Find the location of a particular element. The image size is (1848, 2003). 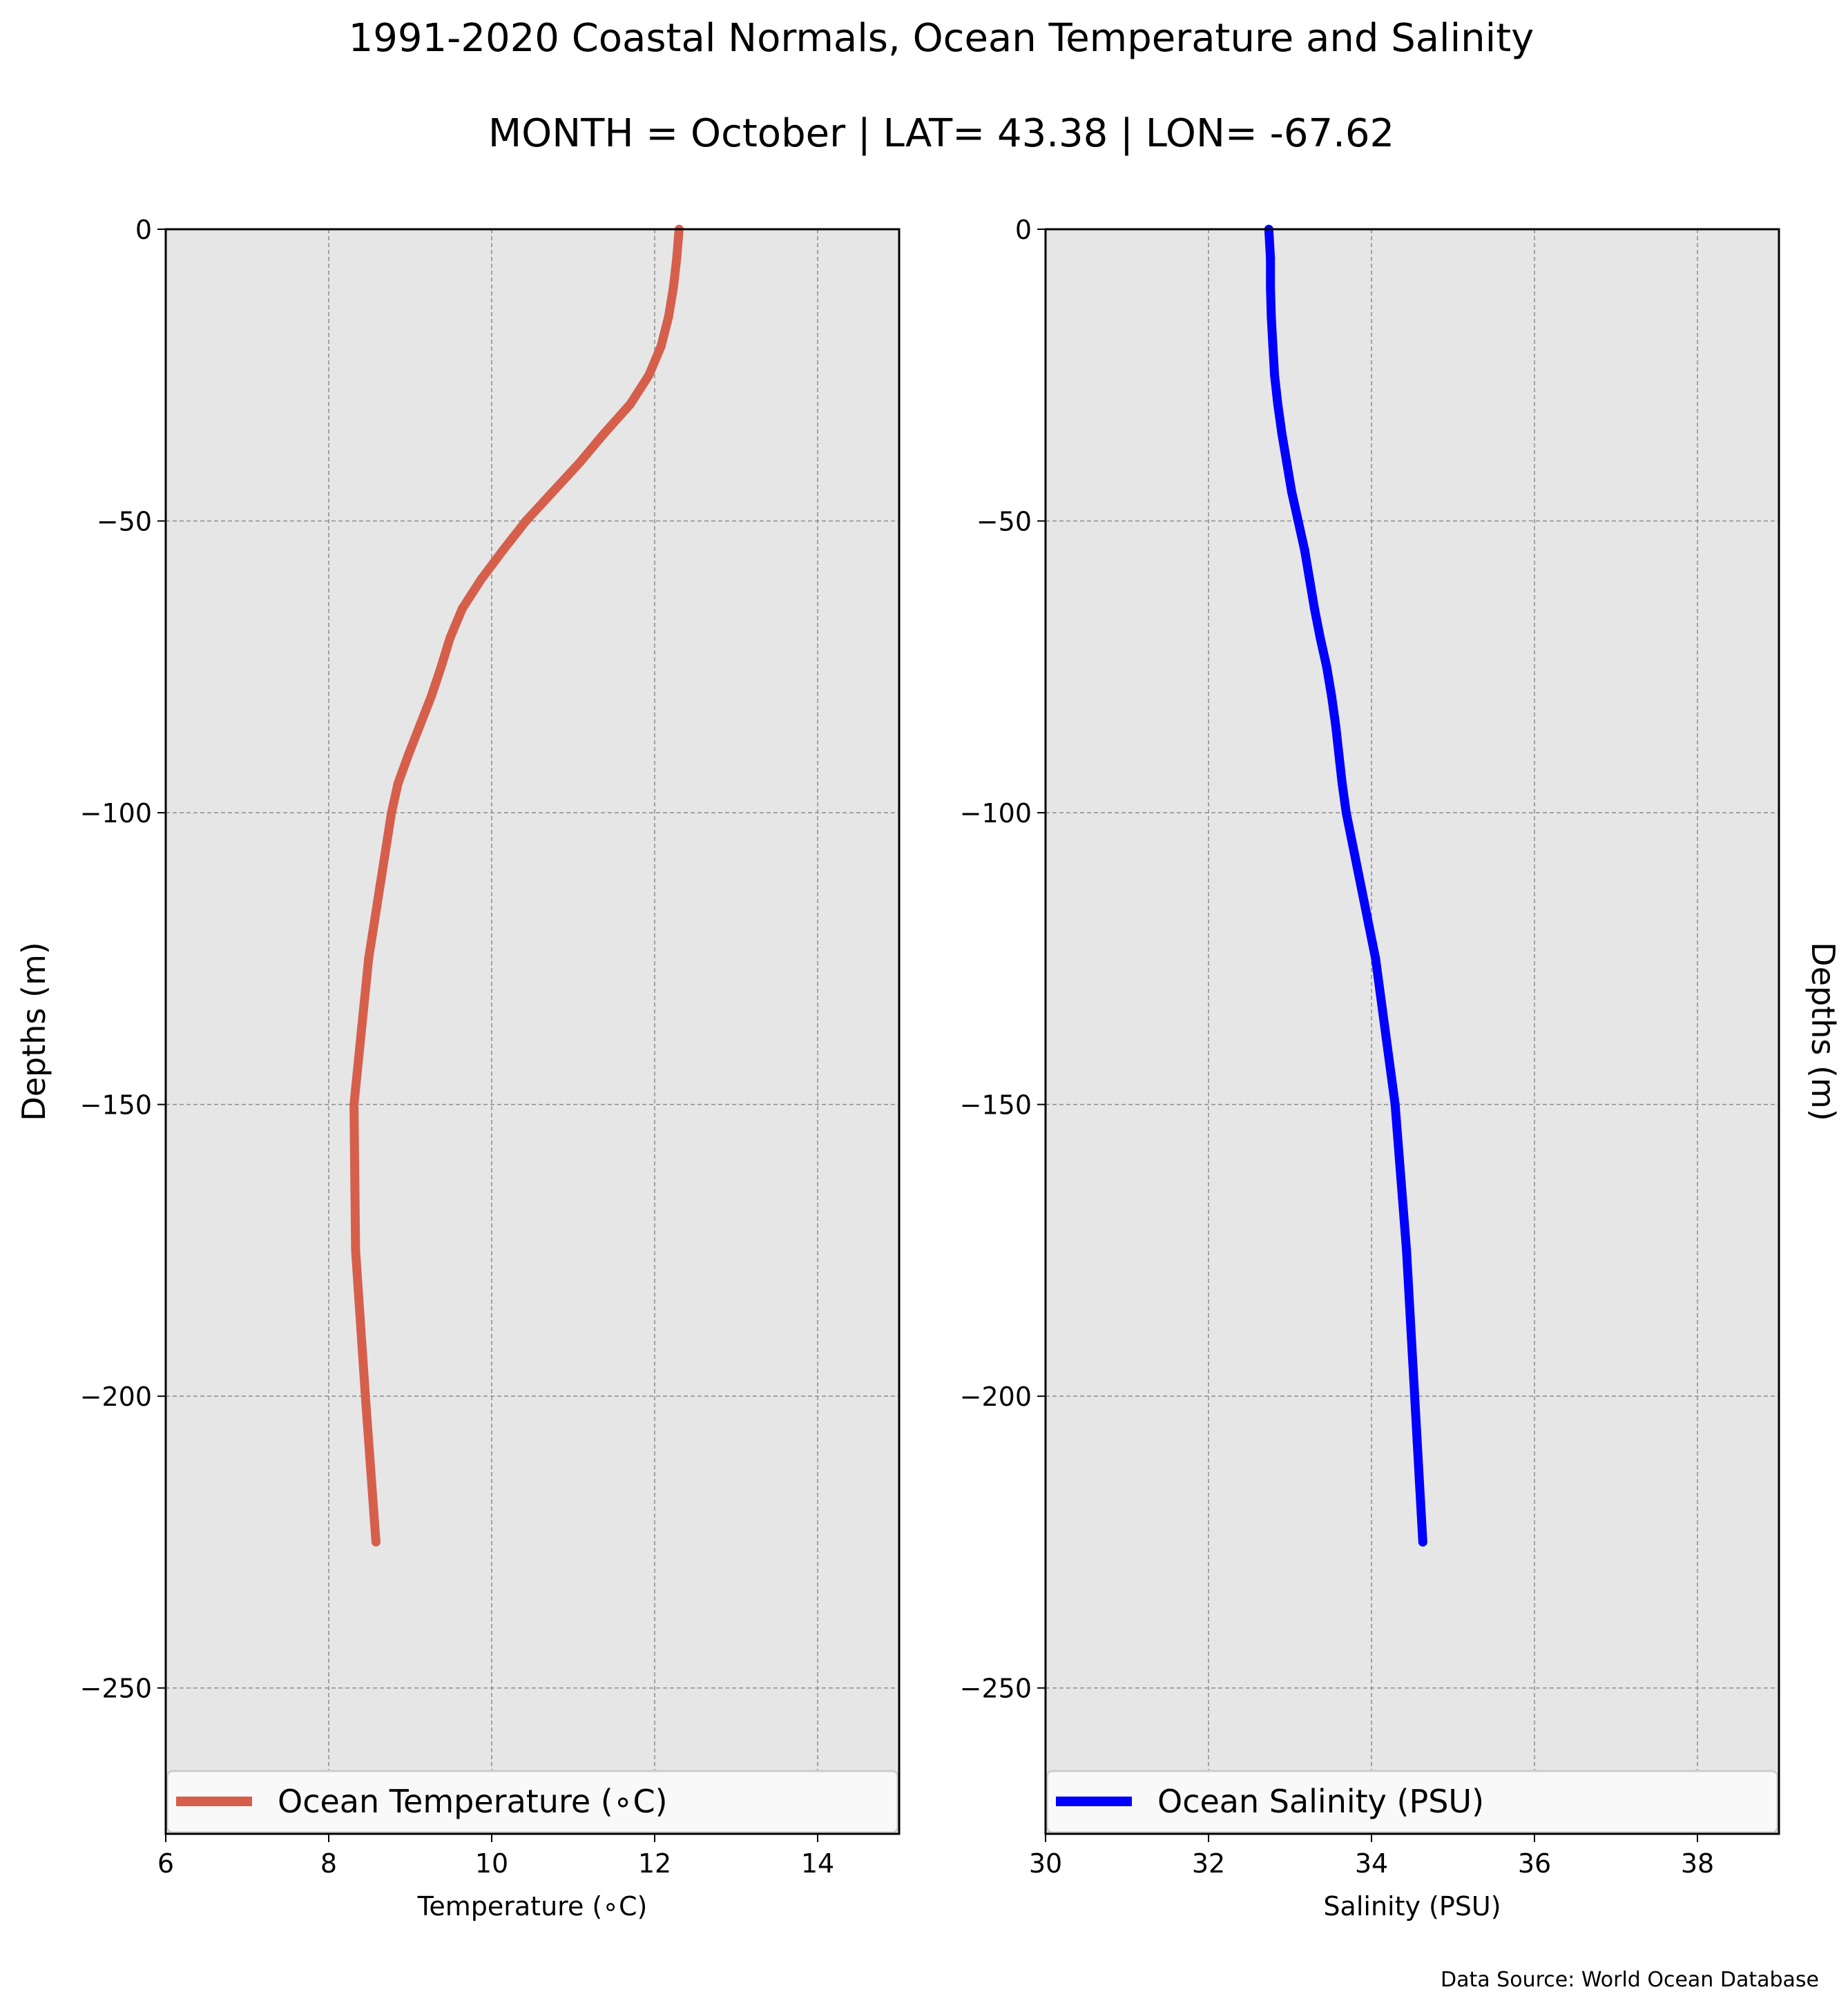

legend-label: Ocean Salinity (PSU) is located at coordinates (1320, 1801).